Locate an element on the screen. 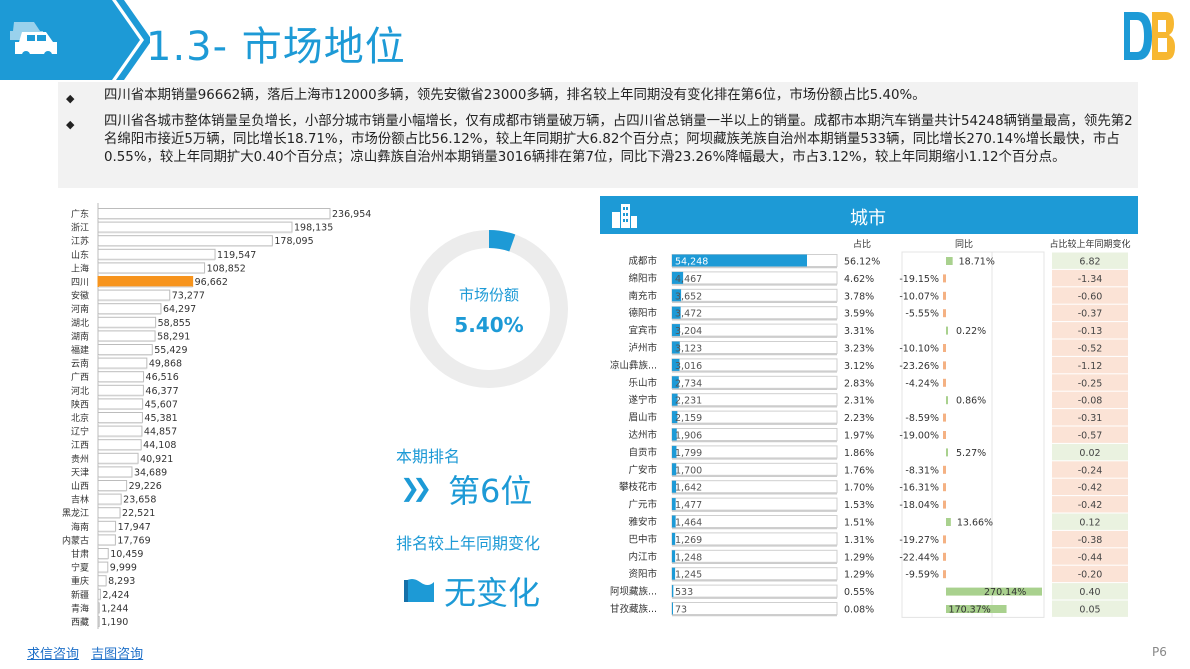 The image size is (1190, 669). city-label: 绵阳市 is located at coordinates (642, 278).